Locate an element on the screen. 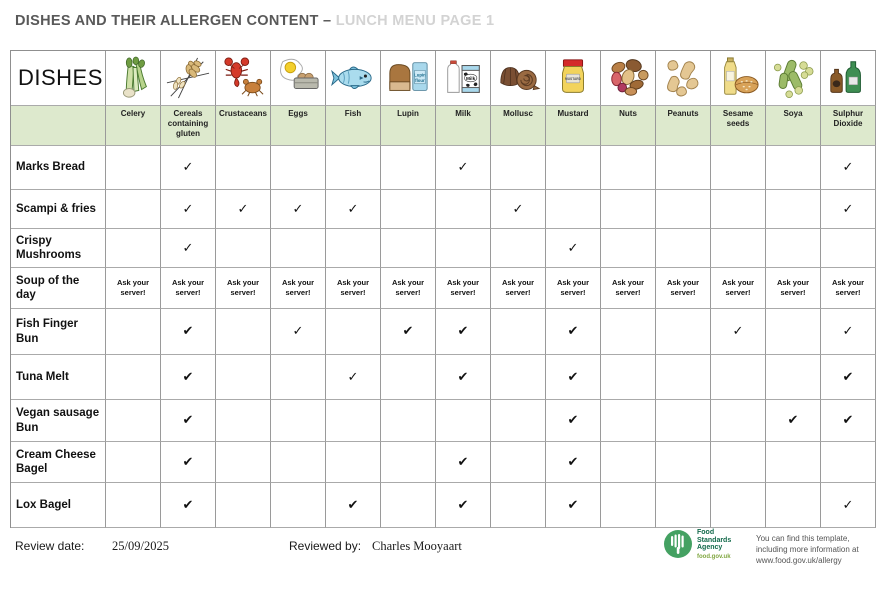  title-highlight: LUNCH MENU PAGE 1 is located at coordinates (415, 21).